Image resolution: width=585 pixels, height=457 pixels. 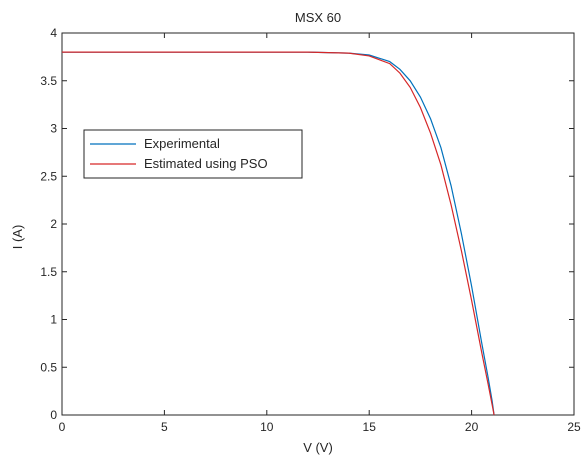 I want to click on y-tick-label: 3.5, so click(x=48, y=81).